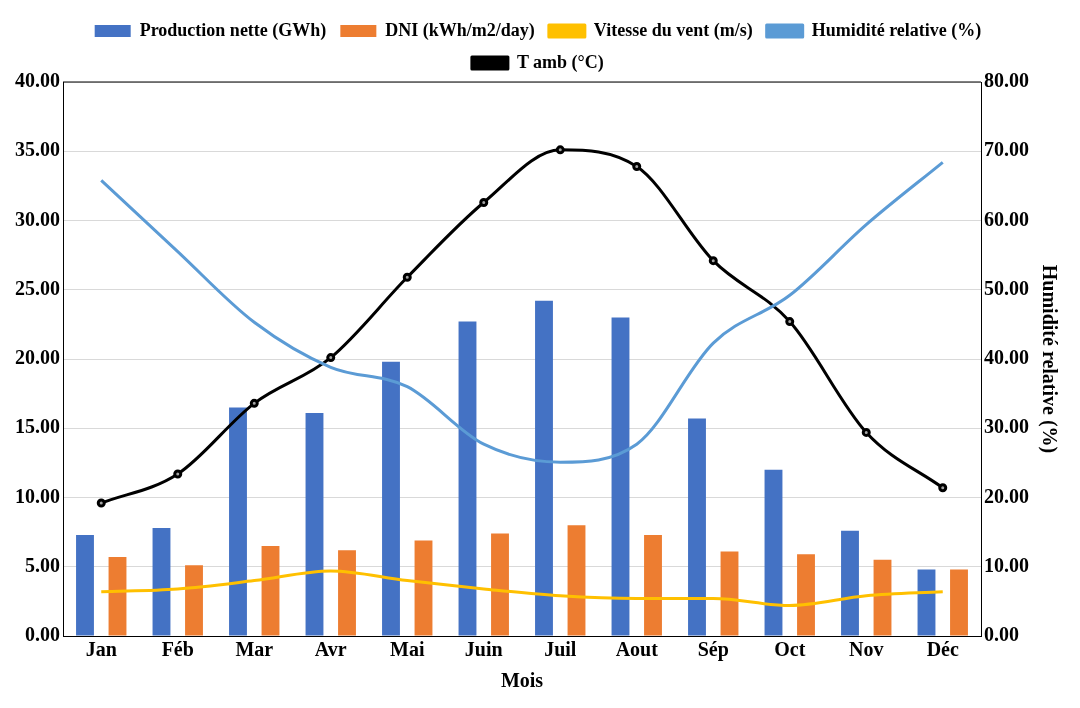  What do you see at coordinates (522, 680) in the screenshot?
I see `x-axis-title: Mois` at bounding box center [522, 680].